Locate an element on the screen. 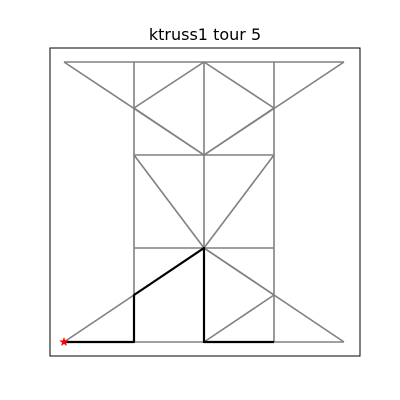 The width and height of the screenshot is (400, 400). marker-layer is located at coordinates (64, 342).